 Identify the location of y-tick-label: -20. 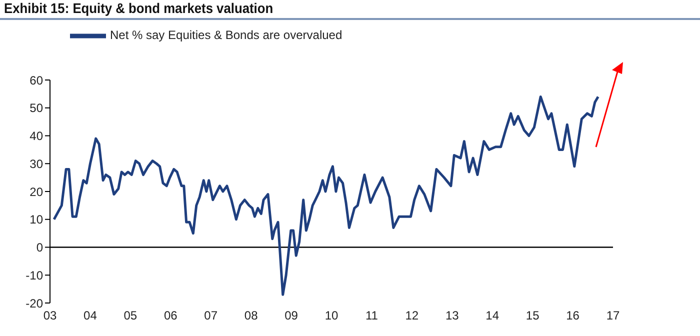
(35, 303).